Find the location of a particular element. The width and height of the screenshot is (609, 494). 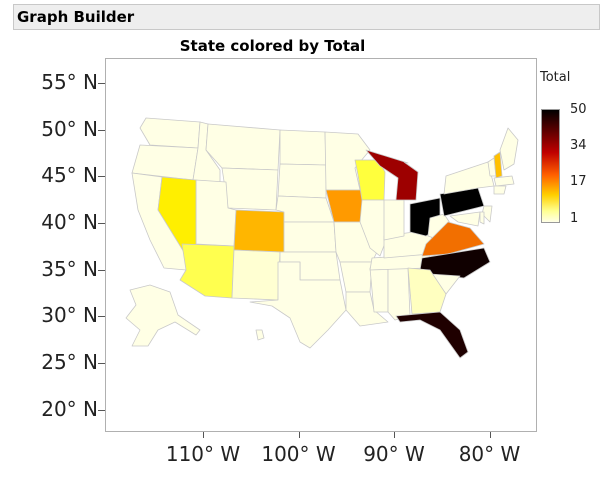

y-tick-label: 50° N is located at coordinates (69, 128).